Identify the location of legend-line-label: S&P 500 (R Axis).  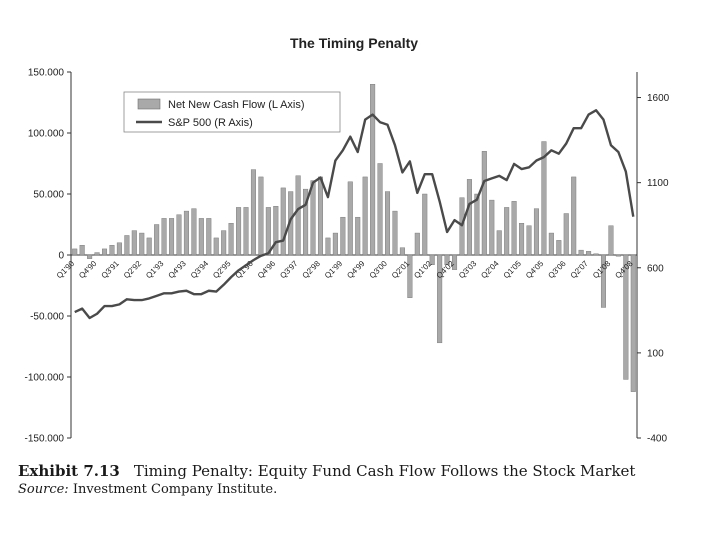
(210, 123).